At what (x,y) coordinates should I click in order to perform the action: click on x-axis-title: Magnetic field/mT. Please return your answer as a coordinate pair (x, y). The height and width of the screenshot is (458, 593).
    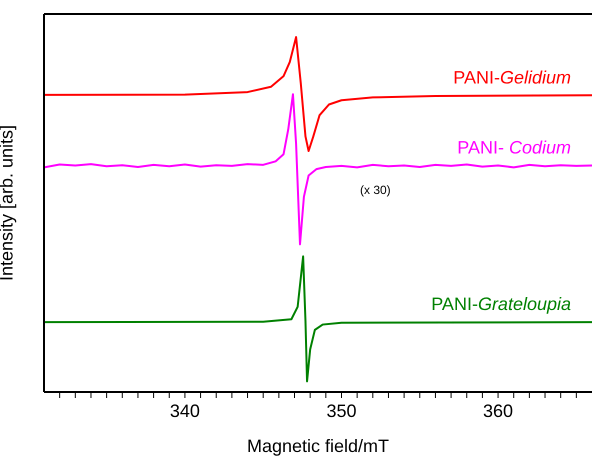
    Looking at the image, I should click on (318, 446).